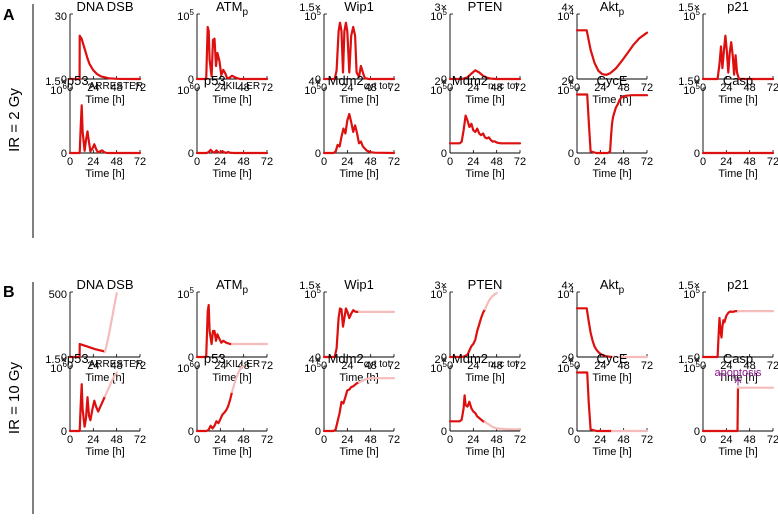 The height and width of the screenshot is (520, 778). What do you see at coordinates (225, 53) in the screenshot?
I see `panel-a-atmp: ATMp02448720105Time [h]` at bounding box center [225, 53].